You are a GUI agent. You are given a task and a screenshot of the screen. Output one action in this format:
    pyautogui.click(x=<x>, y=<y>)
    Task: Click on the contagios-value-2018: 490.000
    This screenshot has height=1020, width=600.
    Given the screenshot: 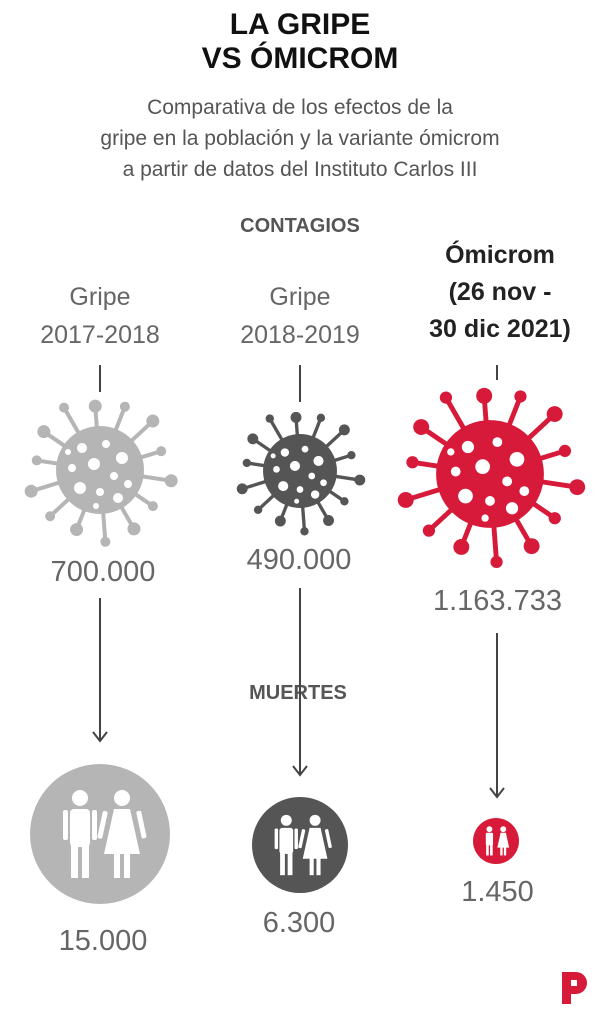 What is the action you would take?
    pyautogui.click(x=299, y=560)
    